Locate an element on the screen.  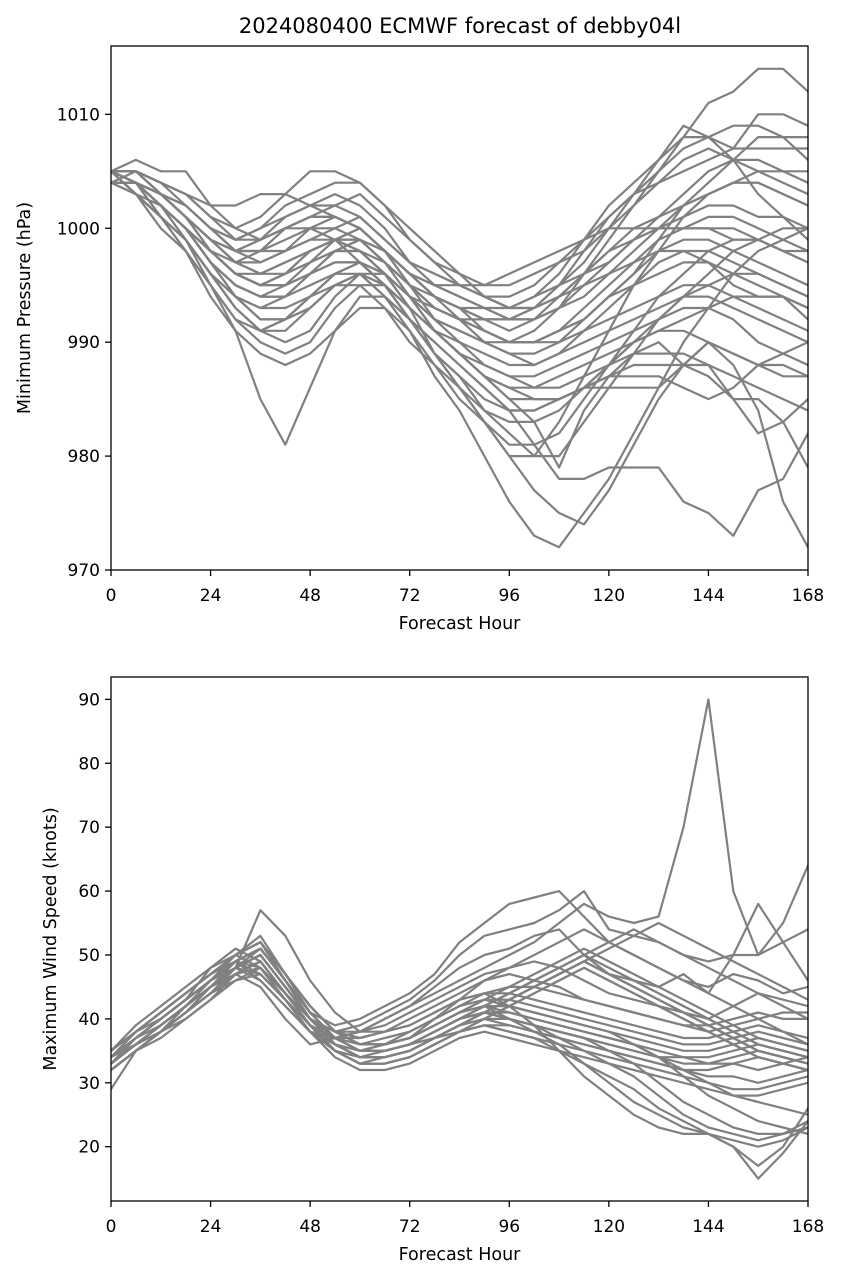
wind-y-tick-label: 90 is located at coordinates (89, 700).